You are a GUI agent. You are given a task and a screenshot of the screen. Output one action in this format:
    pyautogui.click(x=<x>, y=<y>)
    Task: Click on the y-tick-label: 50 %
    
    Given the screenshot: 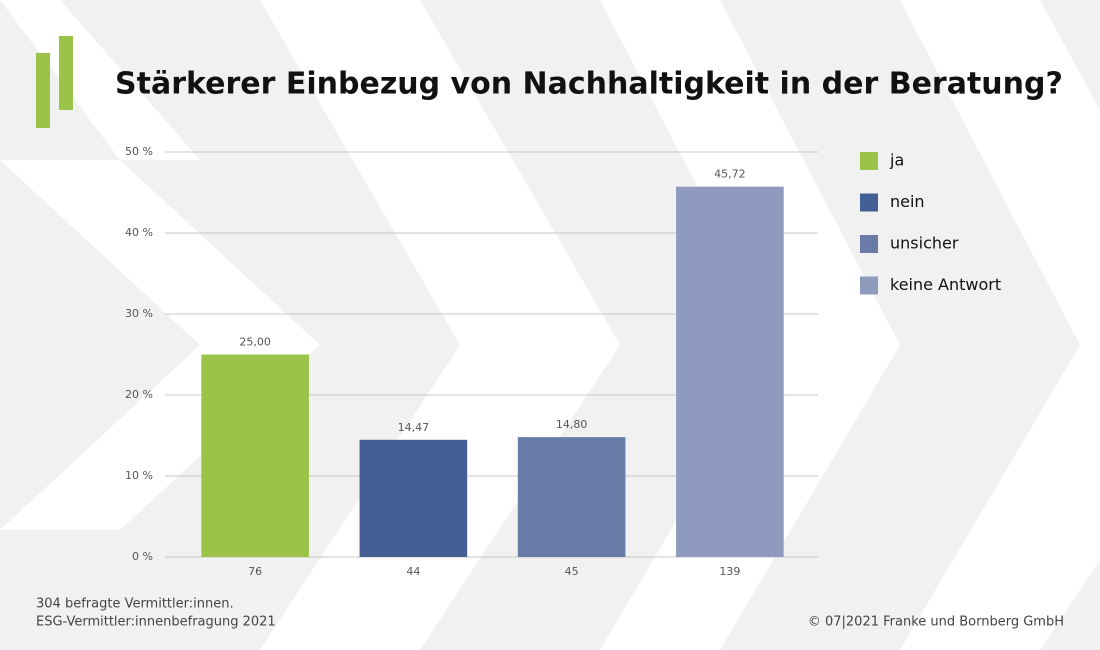 What is the action you would take?
    pyautogui.click(x=139, y=151)
    